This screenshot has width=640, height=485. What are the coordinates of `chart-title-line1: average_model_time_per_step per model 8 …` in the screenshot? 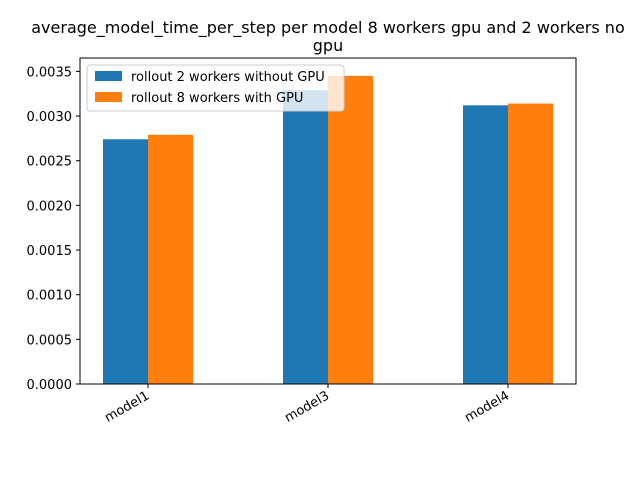 It's located at (327, 28).